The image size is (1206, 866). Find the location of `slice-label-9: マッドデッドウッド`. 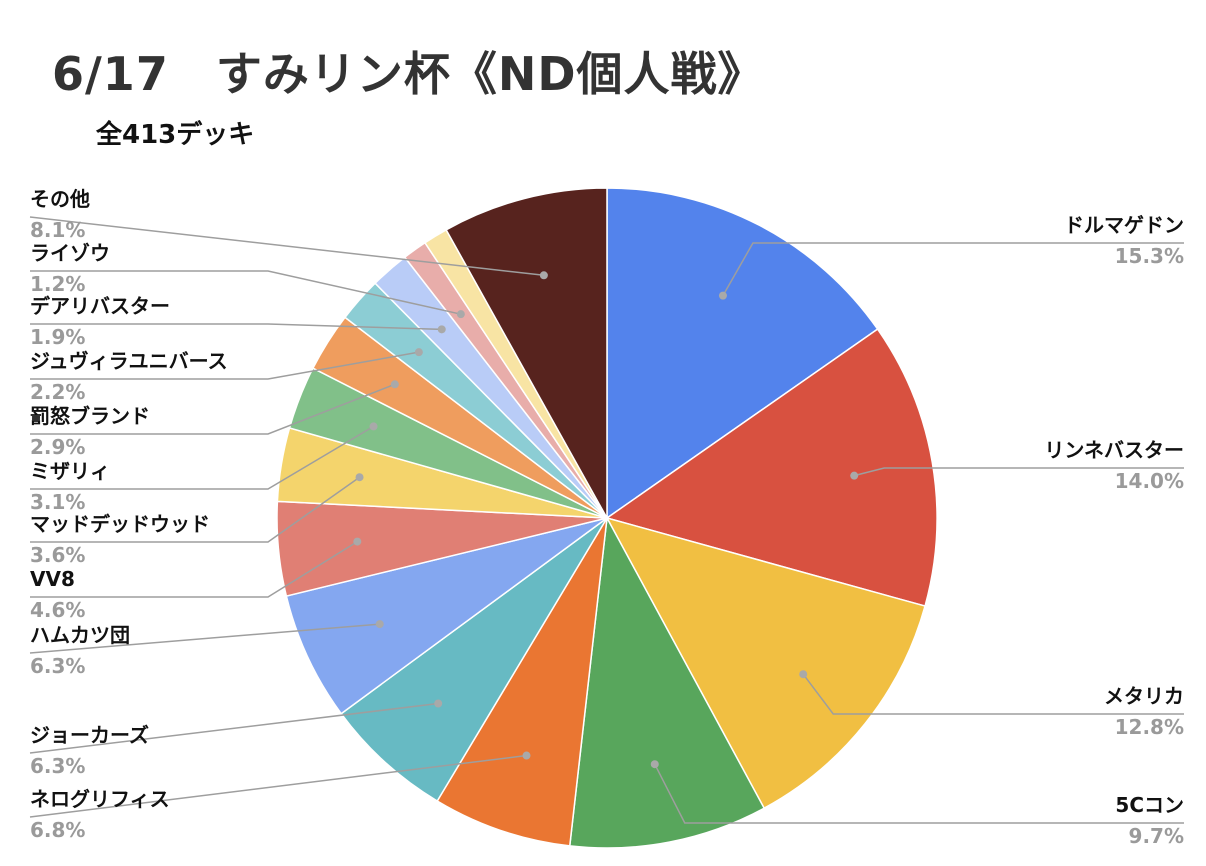

slice-label-9: マッドデッドウッド is located at coordinates (120, 524).